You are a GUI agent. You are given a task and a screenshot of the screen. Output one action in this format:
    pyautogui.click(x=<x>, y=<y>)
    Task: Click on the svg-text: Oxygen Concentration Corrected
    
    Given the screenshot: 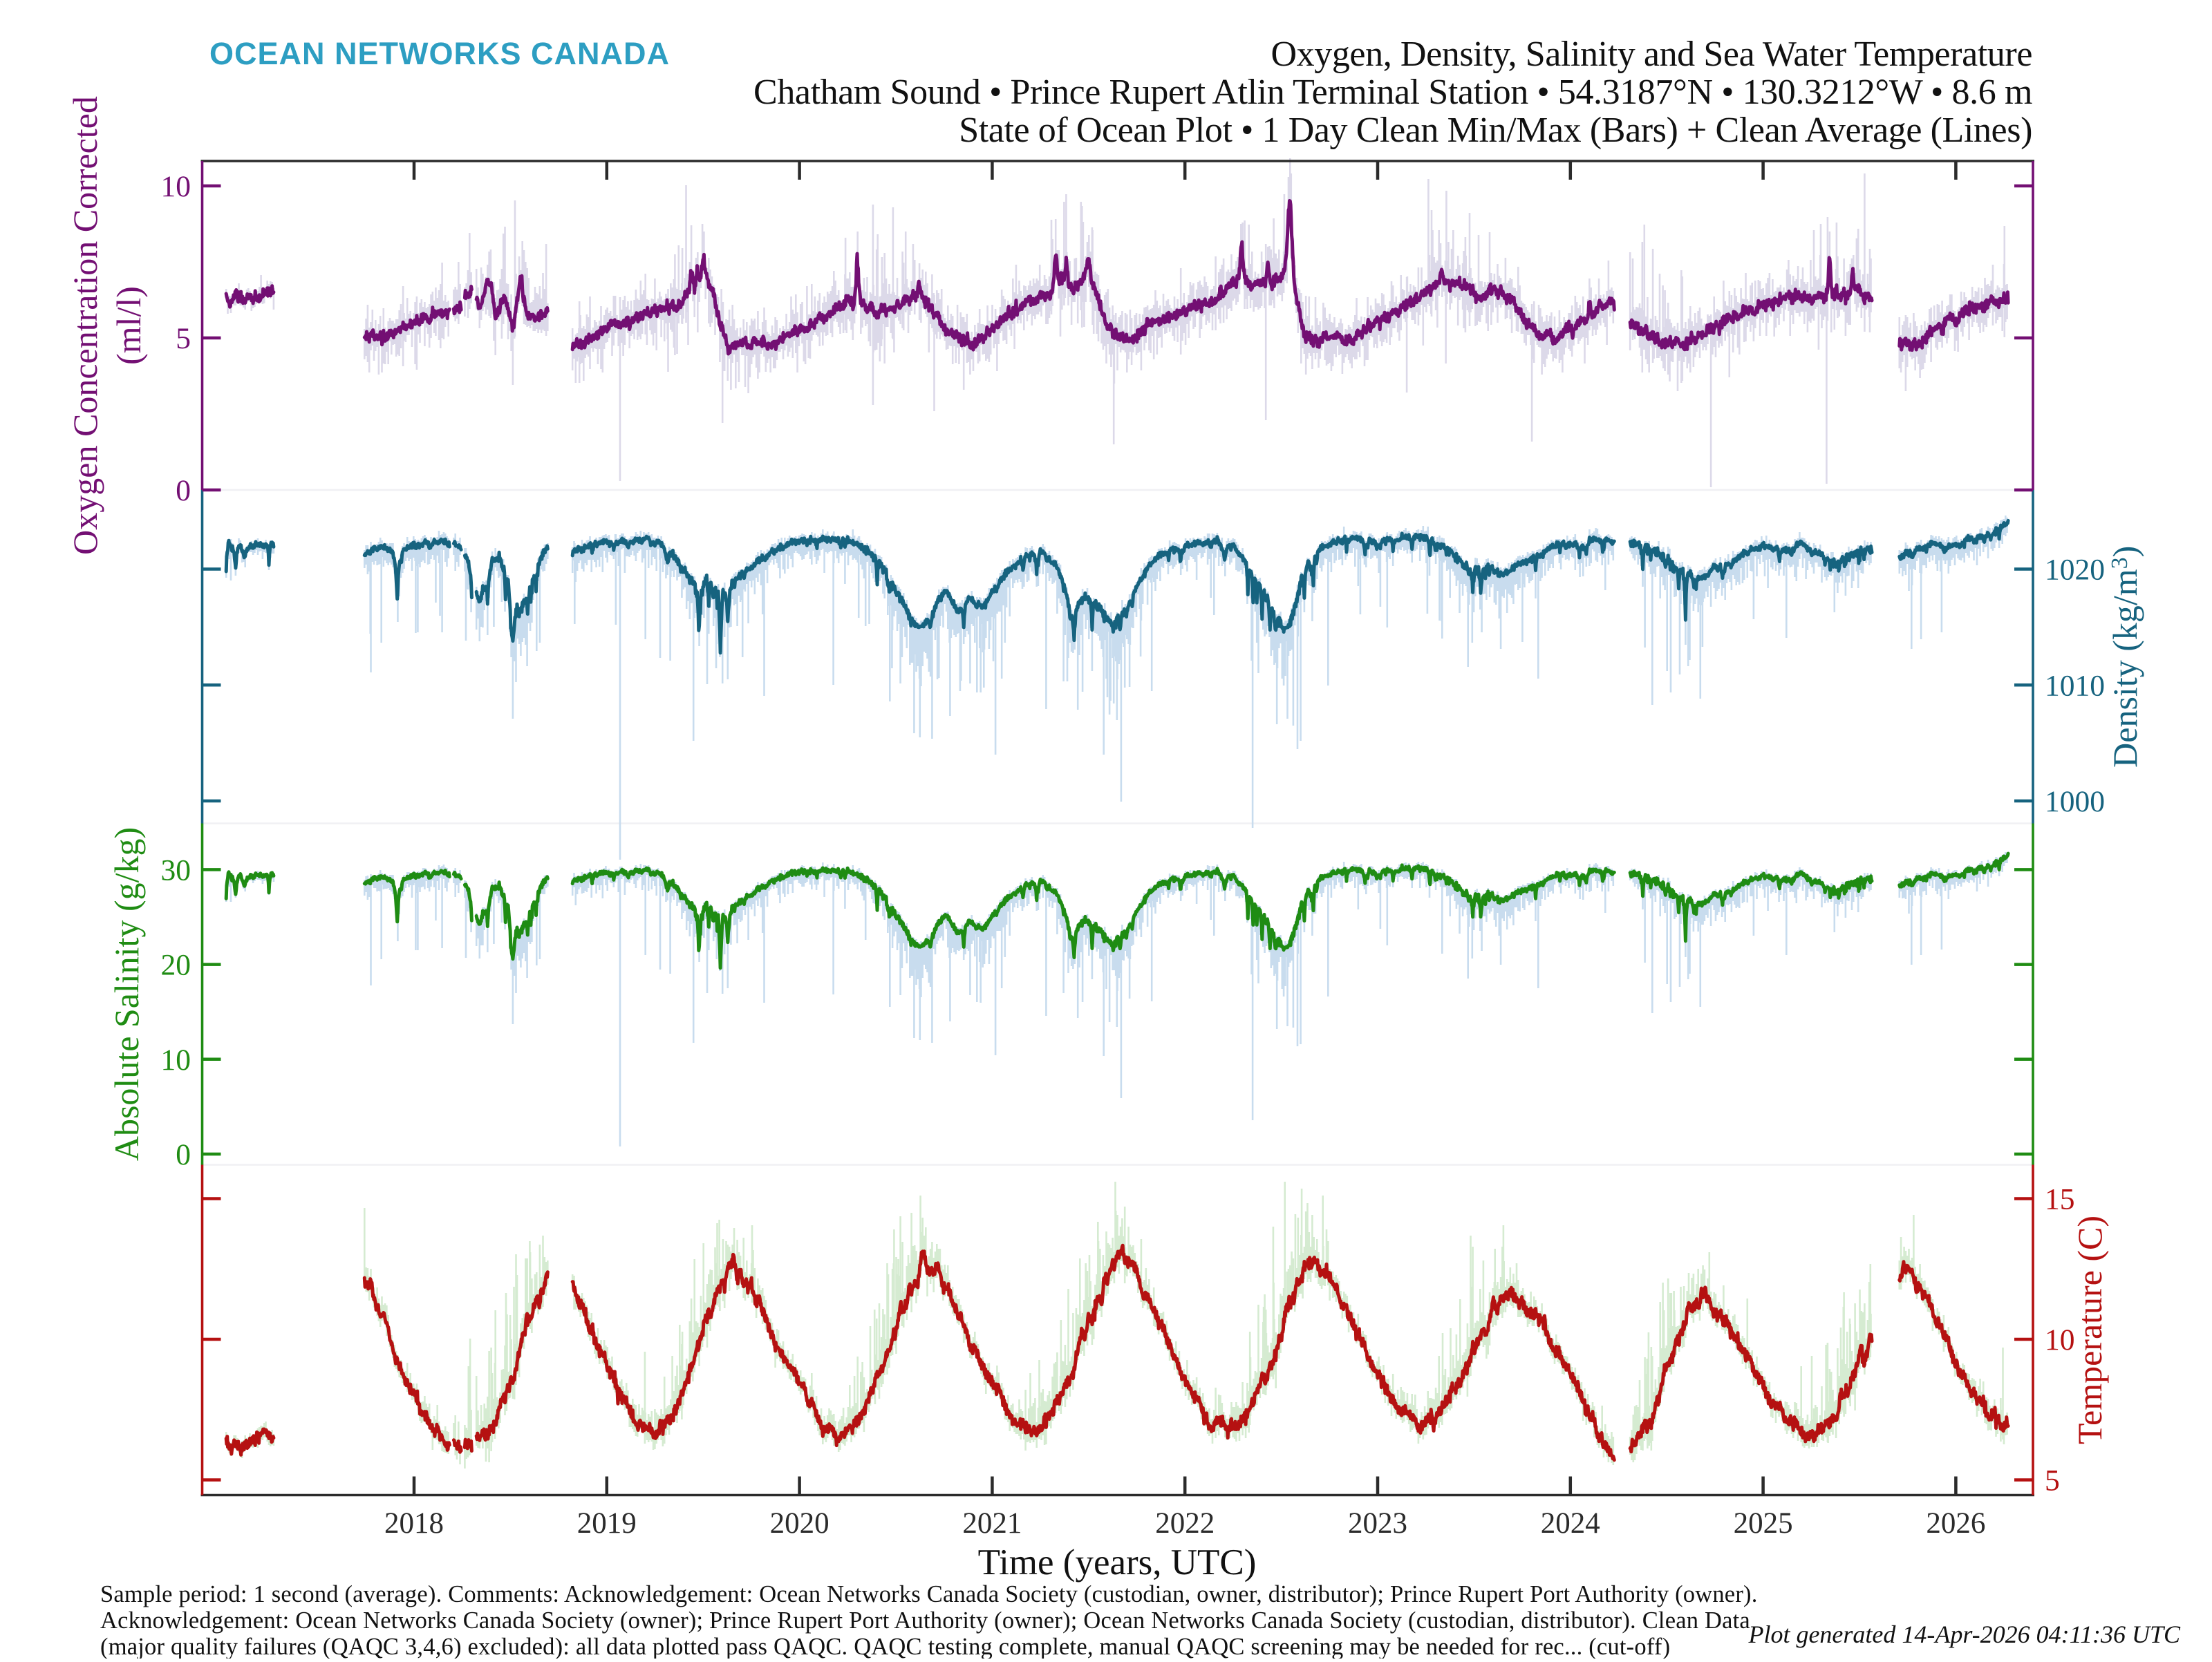 What is the action you would take?
    pyautogui.click(x=85, y=325)
    